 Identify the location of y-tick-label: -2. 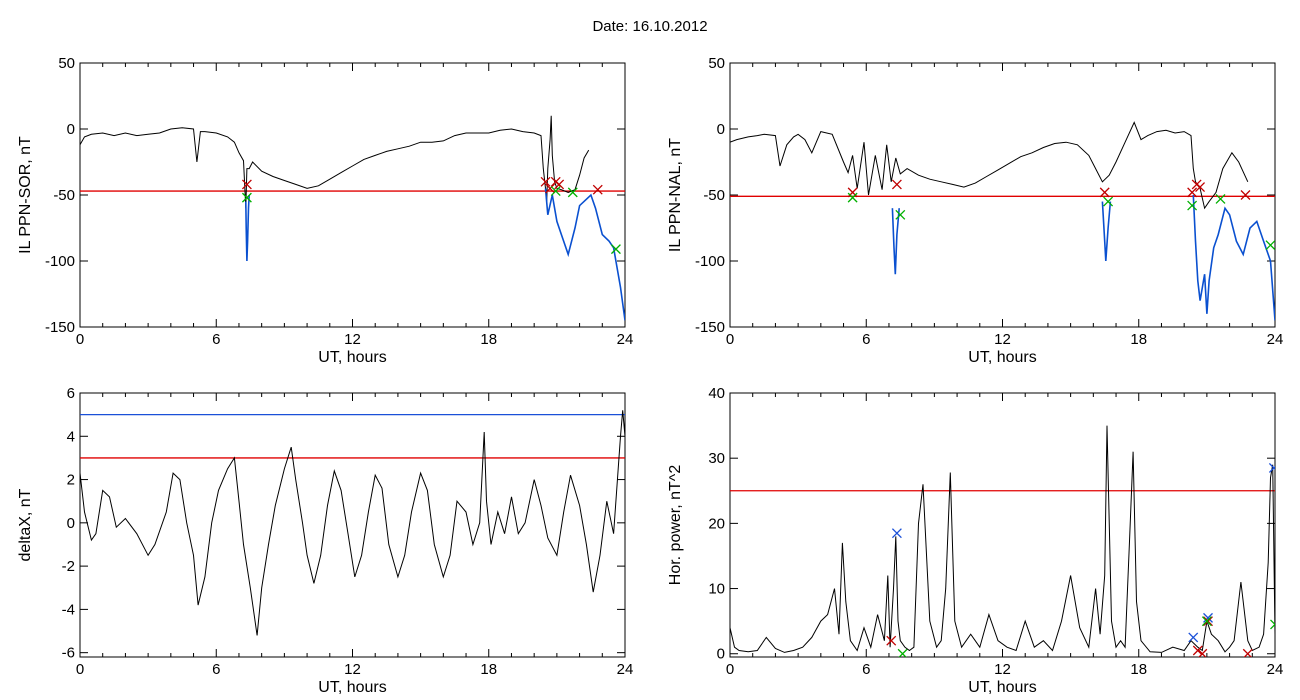
(68, 566).